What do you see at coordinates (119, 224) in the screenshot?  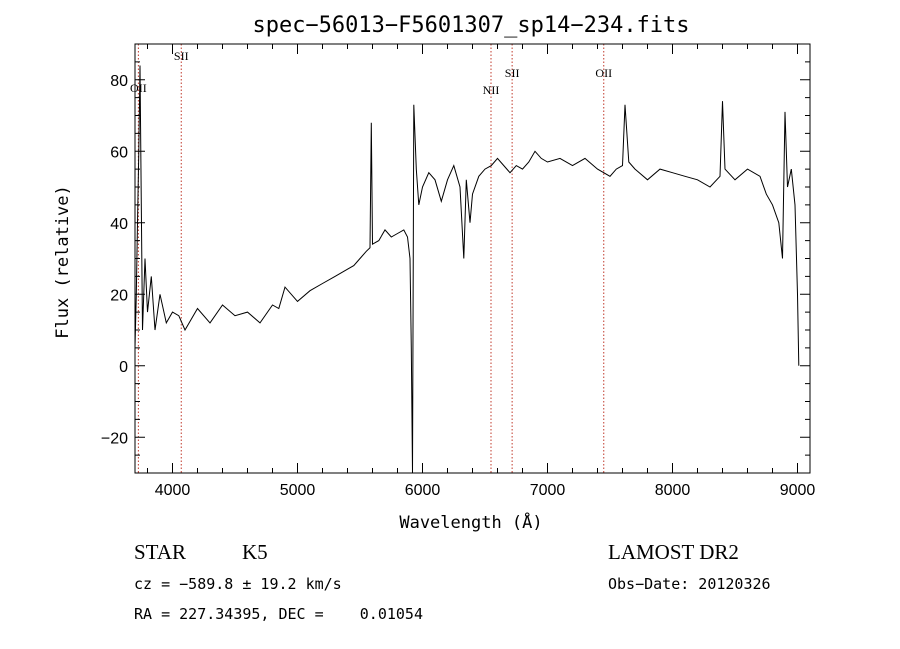 I see `y-tick-label: 40` at bounding box center [119, 224].